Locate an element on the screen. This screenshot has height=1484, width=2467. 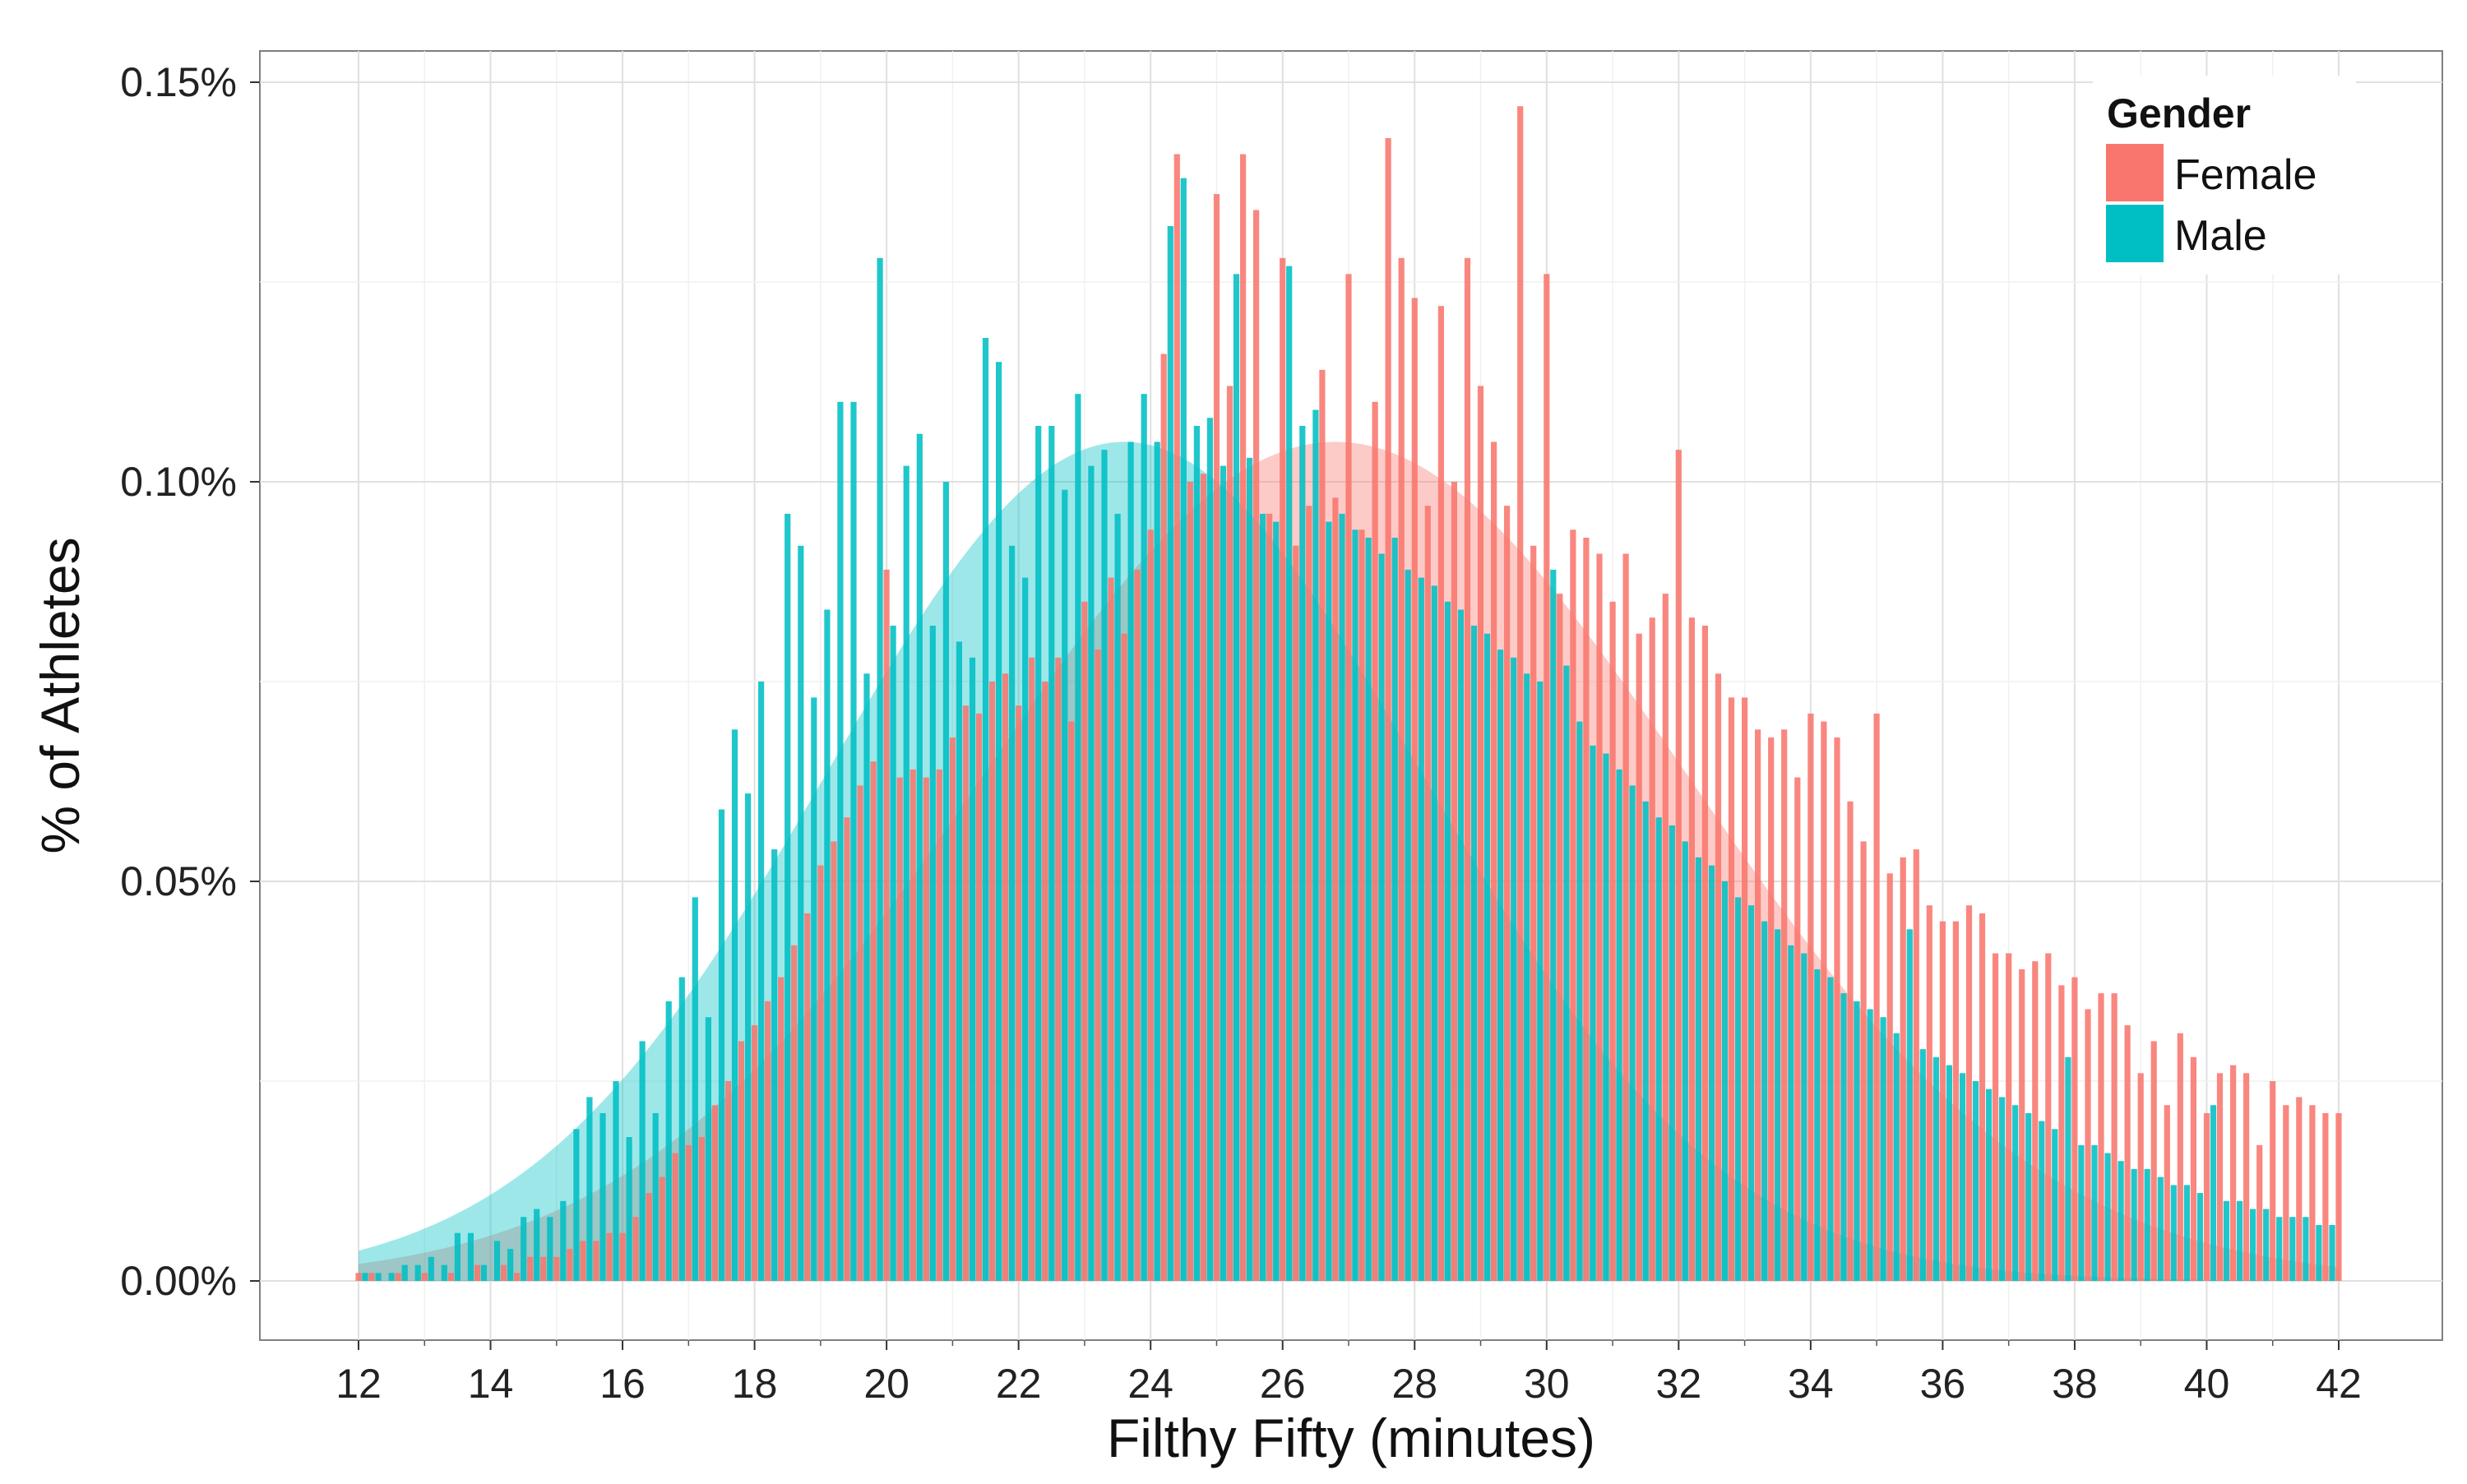
legend-label-male: Male is located at coordinates (2220, 236).